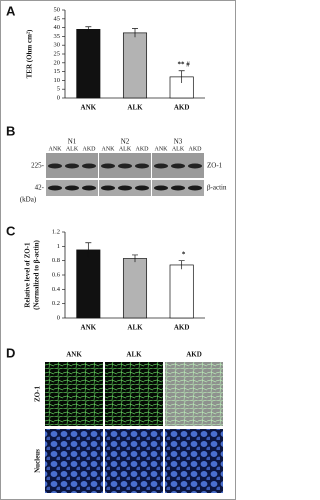  I want to click on y-axis-label: TER (Ohm cm²), so click(30, 53).